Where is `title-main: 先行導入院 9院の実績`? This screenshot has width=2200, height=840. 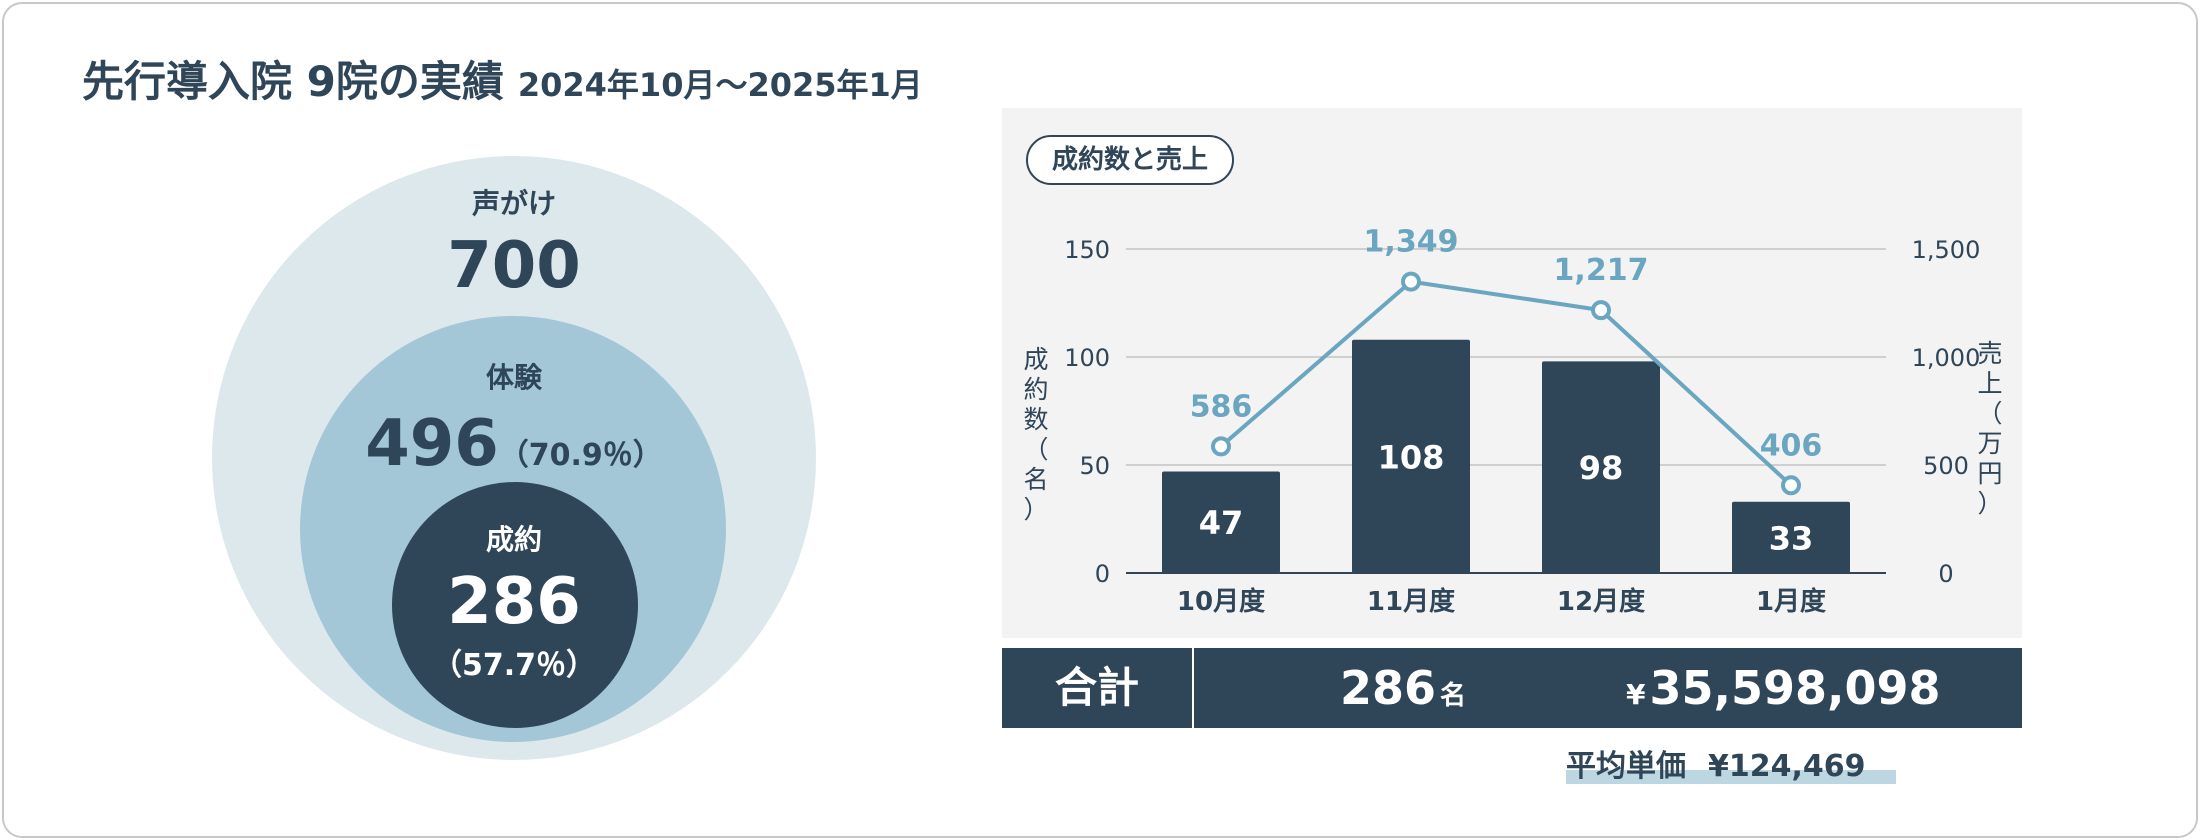 title-main: 先行導入院 9院の実績 is located at coordinates (293, 81).